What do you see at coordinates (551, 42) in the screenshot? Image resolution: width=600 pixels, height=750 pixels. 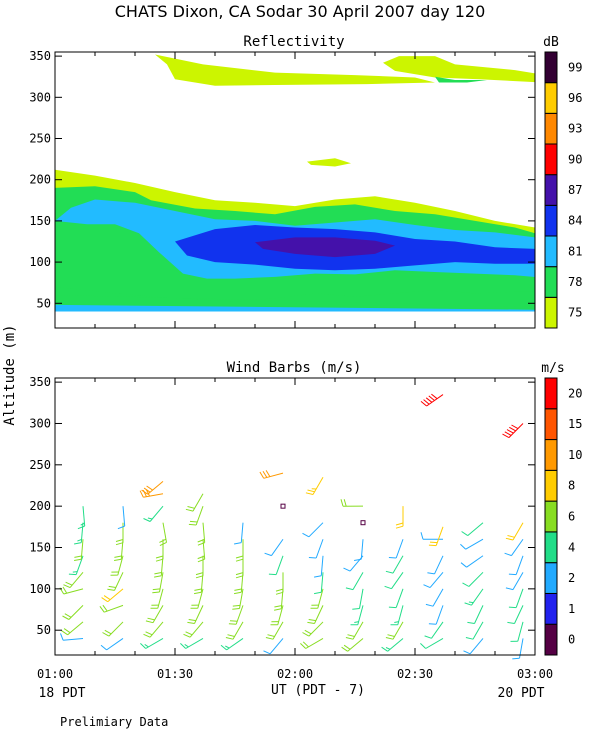 I see `colorbar1-label: dB` at bounding box center [551, 42].